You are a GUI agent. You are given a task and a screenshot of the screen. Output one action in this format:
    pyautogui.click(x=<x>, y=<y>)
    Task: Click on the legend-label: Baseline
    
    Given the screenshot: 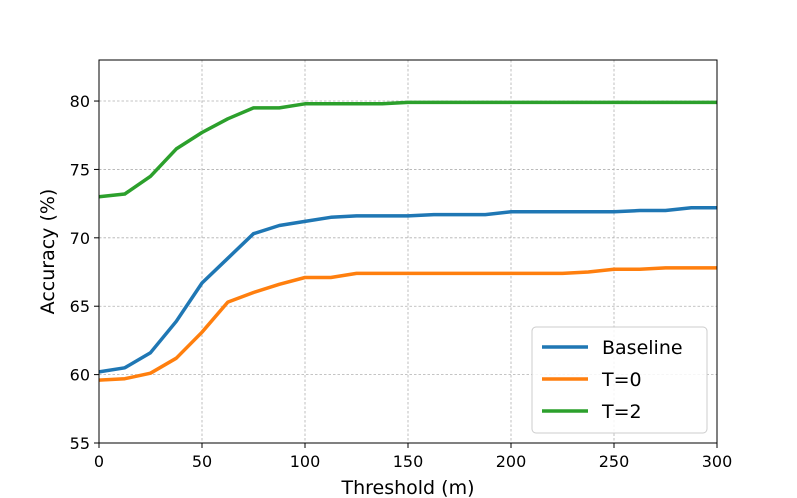 What is the action you would take?
    pyautogui.click(x=642, y=348)
    